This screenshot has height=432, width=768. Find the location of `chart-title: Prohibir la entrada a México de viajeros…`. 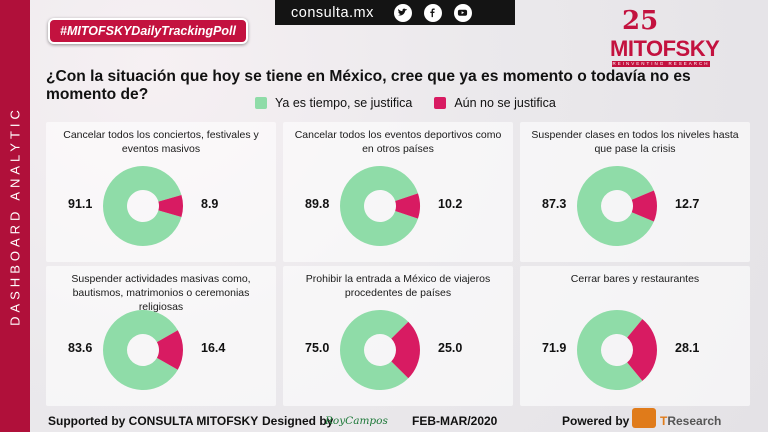

chart-title: Prohibir la entrada a México de viajeros… is located at coordinates (398, 286).